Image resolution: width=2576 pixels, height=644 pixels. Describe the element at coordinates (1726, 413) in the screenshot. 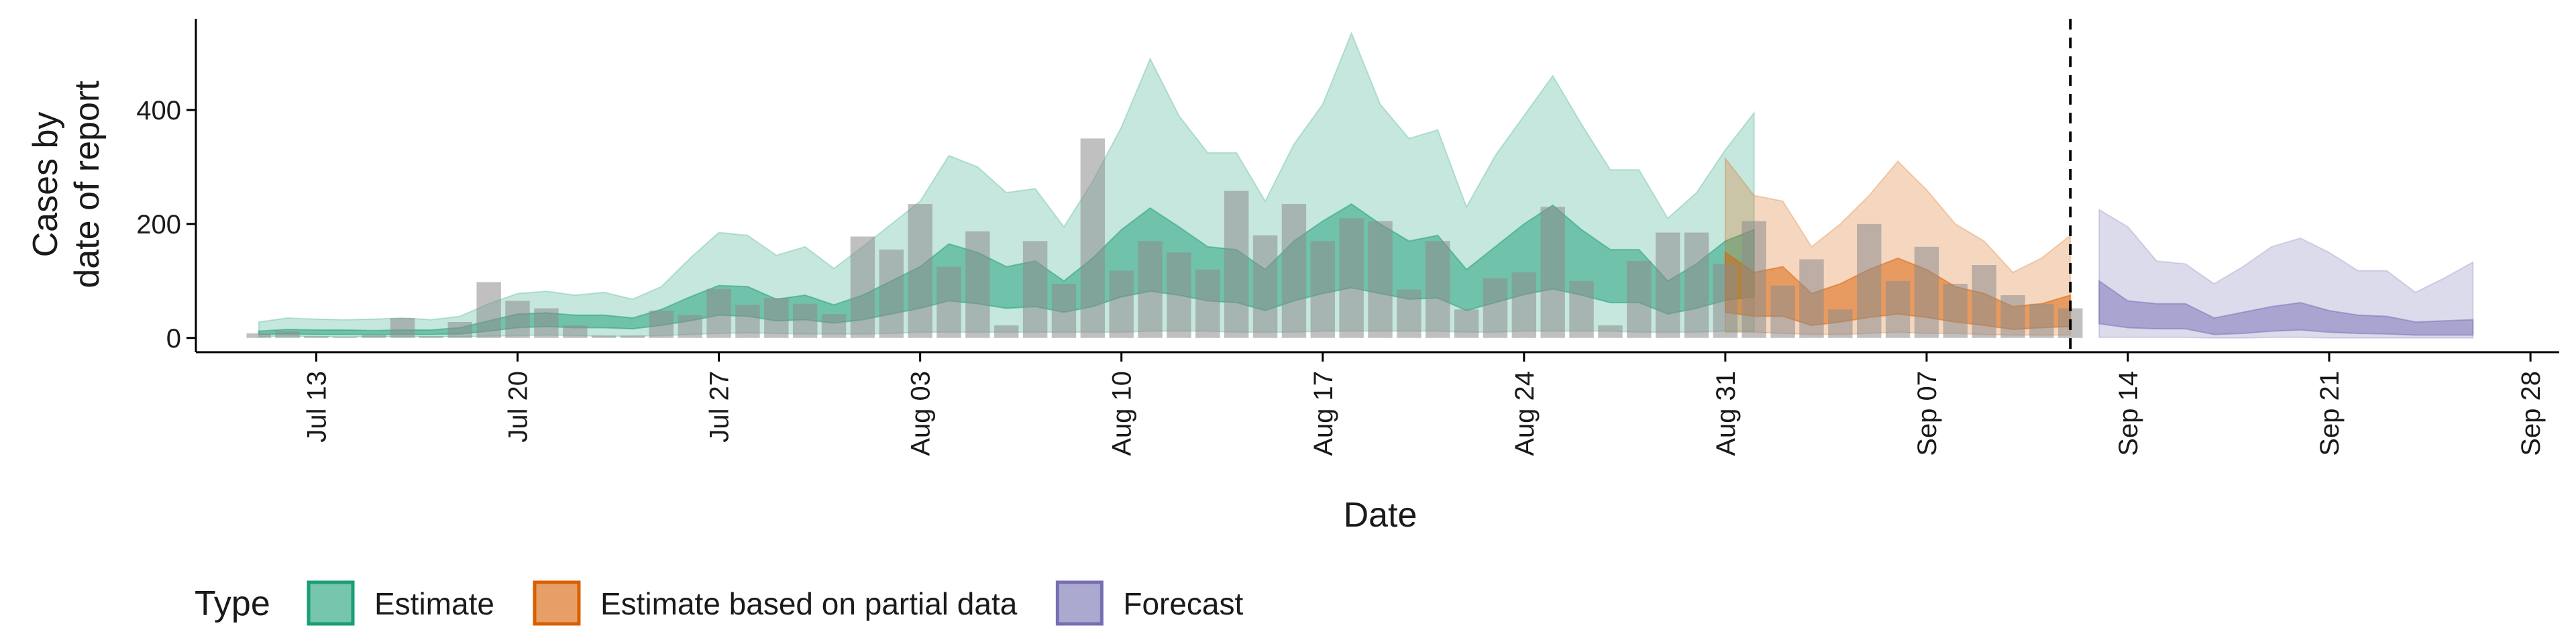

I see `x-tick-label: Aug 31` at that location.